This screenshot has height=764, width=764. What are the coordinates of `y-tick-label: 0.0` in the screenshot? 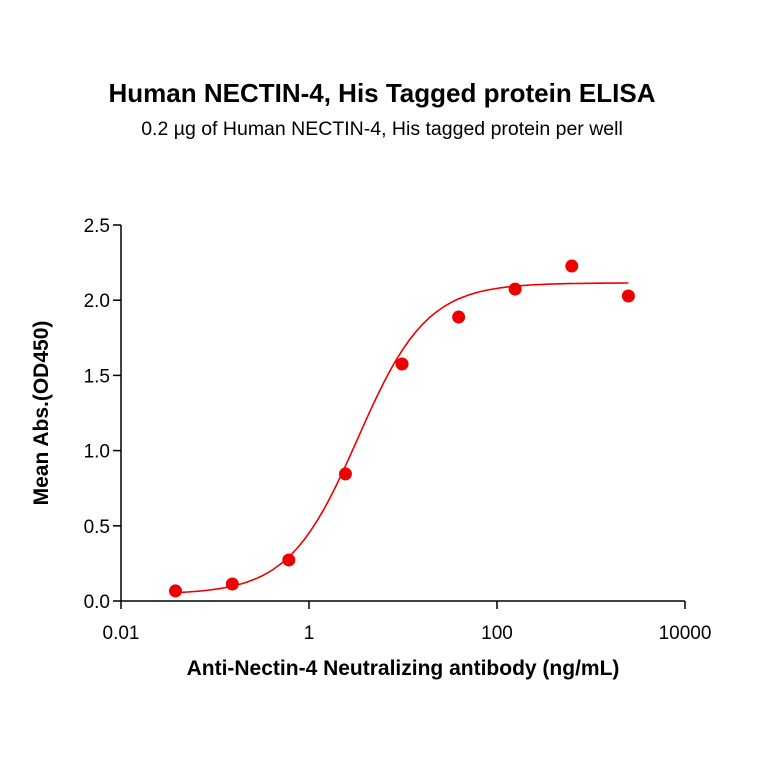 It's located at (97, 602).